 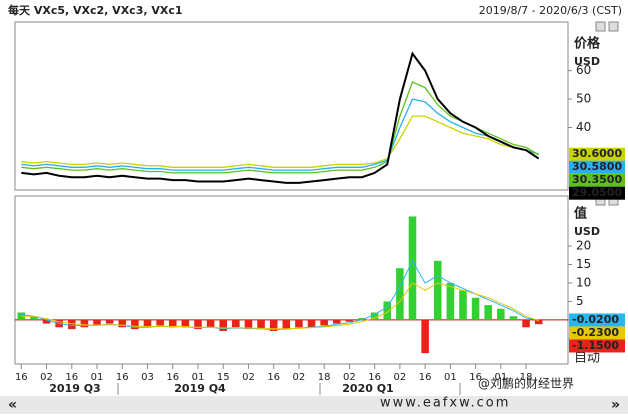 I want to click on y-axis-label: 价格, so click(x=587, y=44).